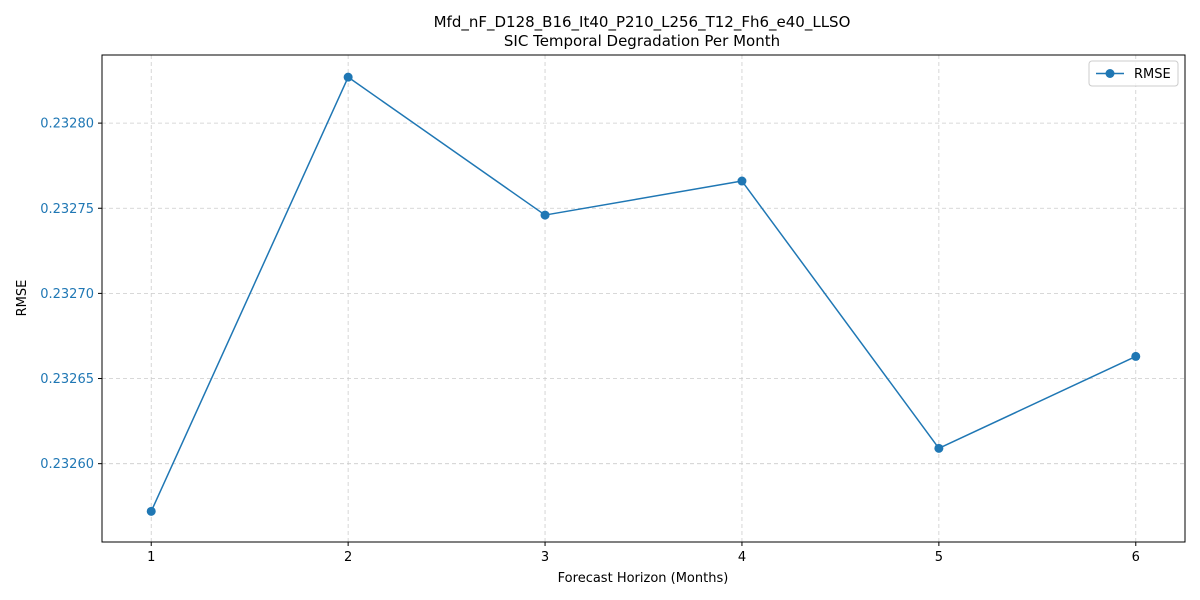 The width and height of the screenshot is (1200, 600). What do you see at coordinates (22, 298) in the screenshot?
I see `y-axis-label: RMSE` at bounding box center [22, 298].